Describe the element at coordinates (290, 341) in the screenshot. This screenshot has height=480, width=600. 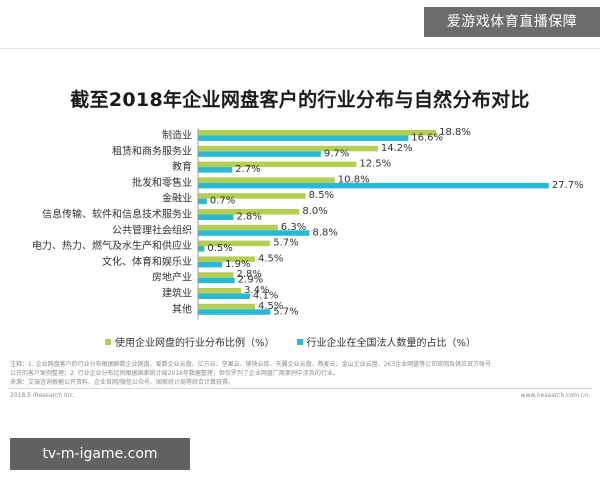
I see `chart-legend: 使用企业网盘的行业分布比例（%） 行业企业在全国法人数量的占比（%）` at that location.